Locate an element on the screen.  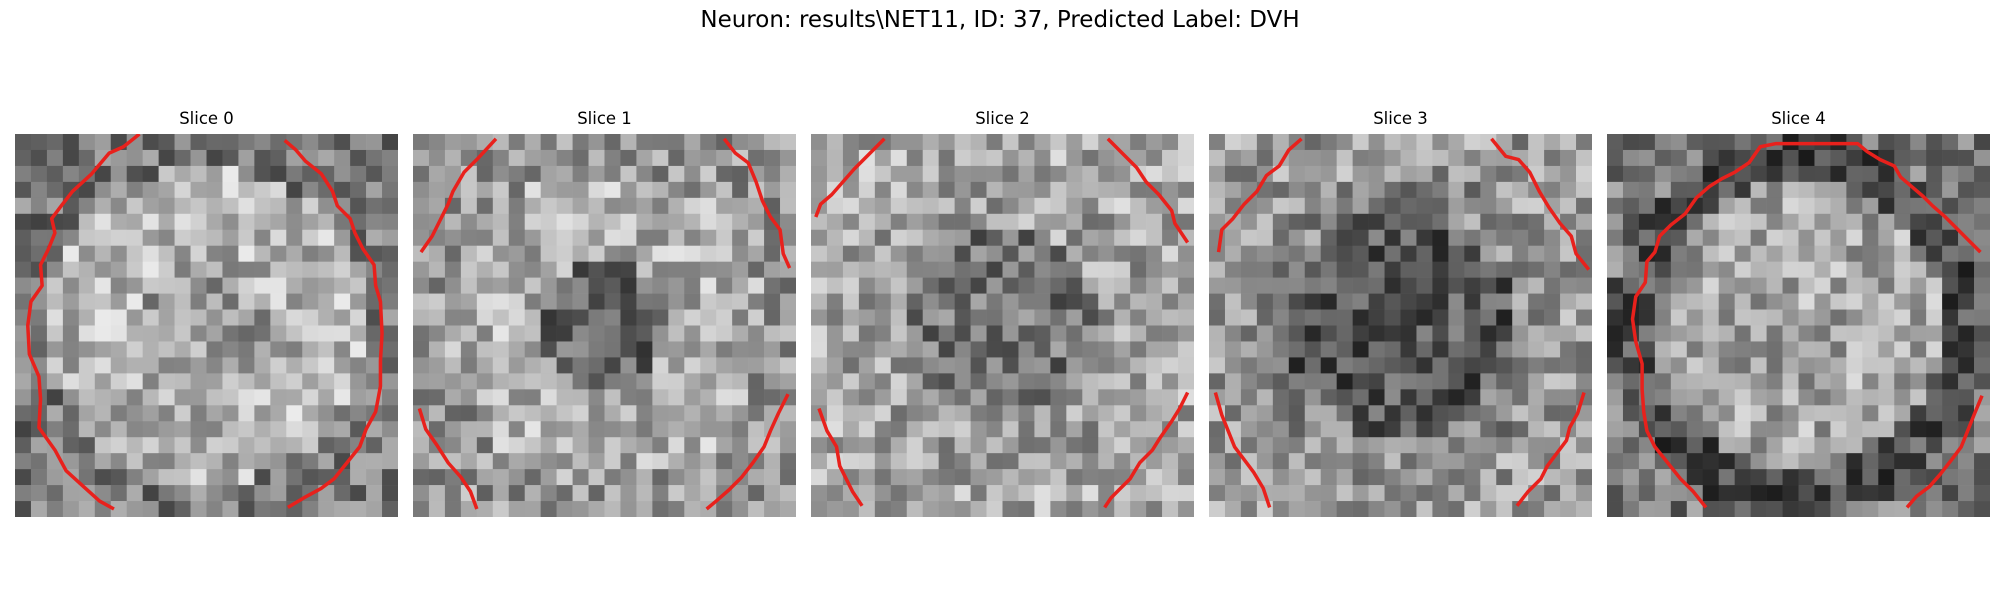
slice-title: Slice 1 is located at coordinates (604, 118).